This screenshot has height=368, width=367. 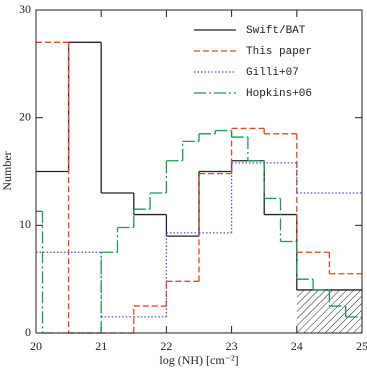 What do you see at coordinates (101, 346) in the screenshot?
I see `x-tick-label: 21` at bounding box center [101, 346].